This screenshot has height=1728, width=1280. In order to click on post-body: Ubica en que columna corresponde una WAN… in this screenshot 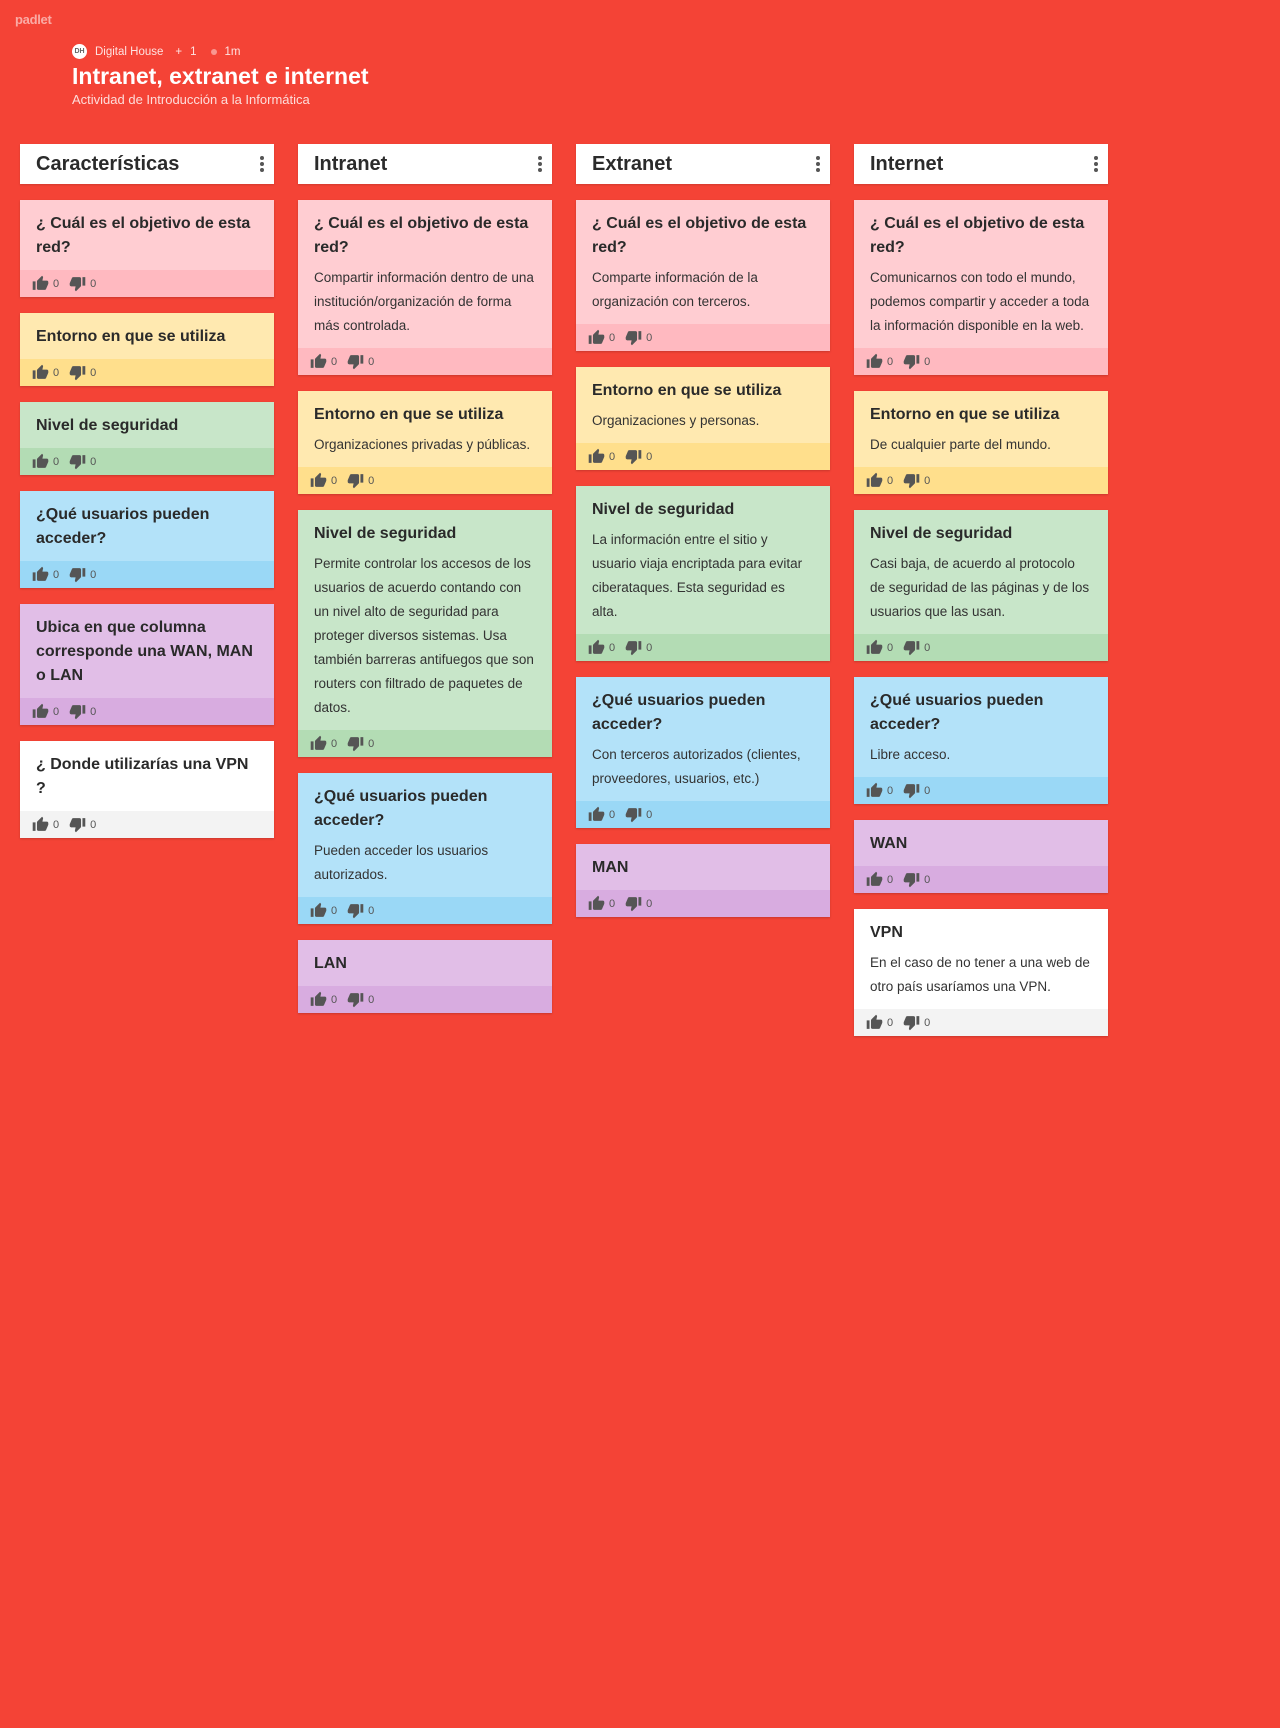, I will do `click(147, 651)`.